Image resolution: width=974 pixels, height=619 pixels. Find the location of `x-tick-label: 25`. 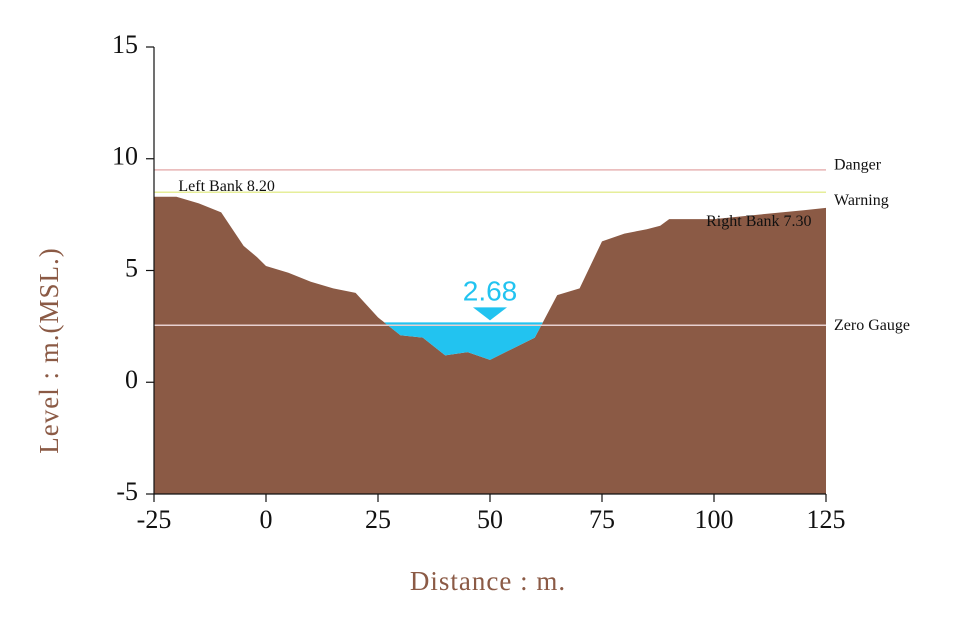

x-tick-label: 25 is located at coordinates (378, 519).